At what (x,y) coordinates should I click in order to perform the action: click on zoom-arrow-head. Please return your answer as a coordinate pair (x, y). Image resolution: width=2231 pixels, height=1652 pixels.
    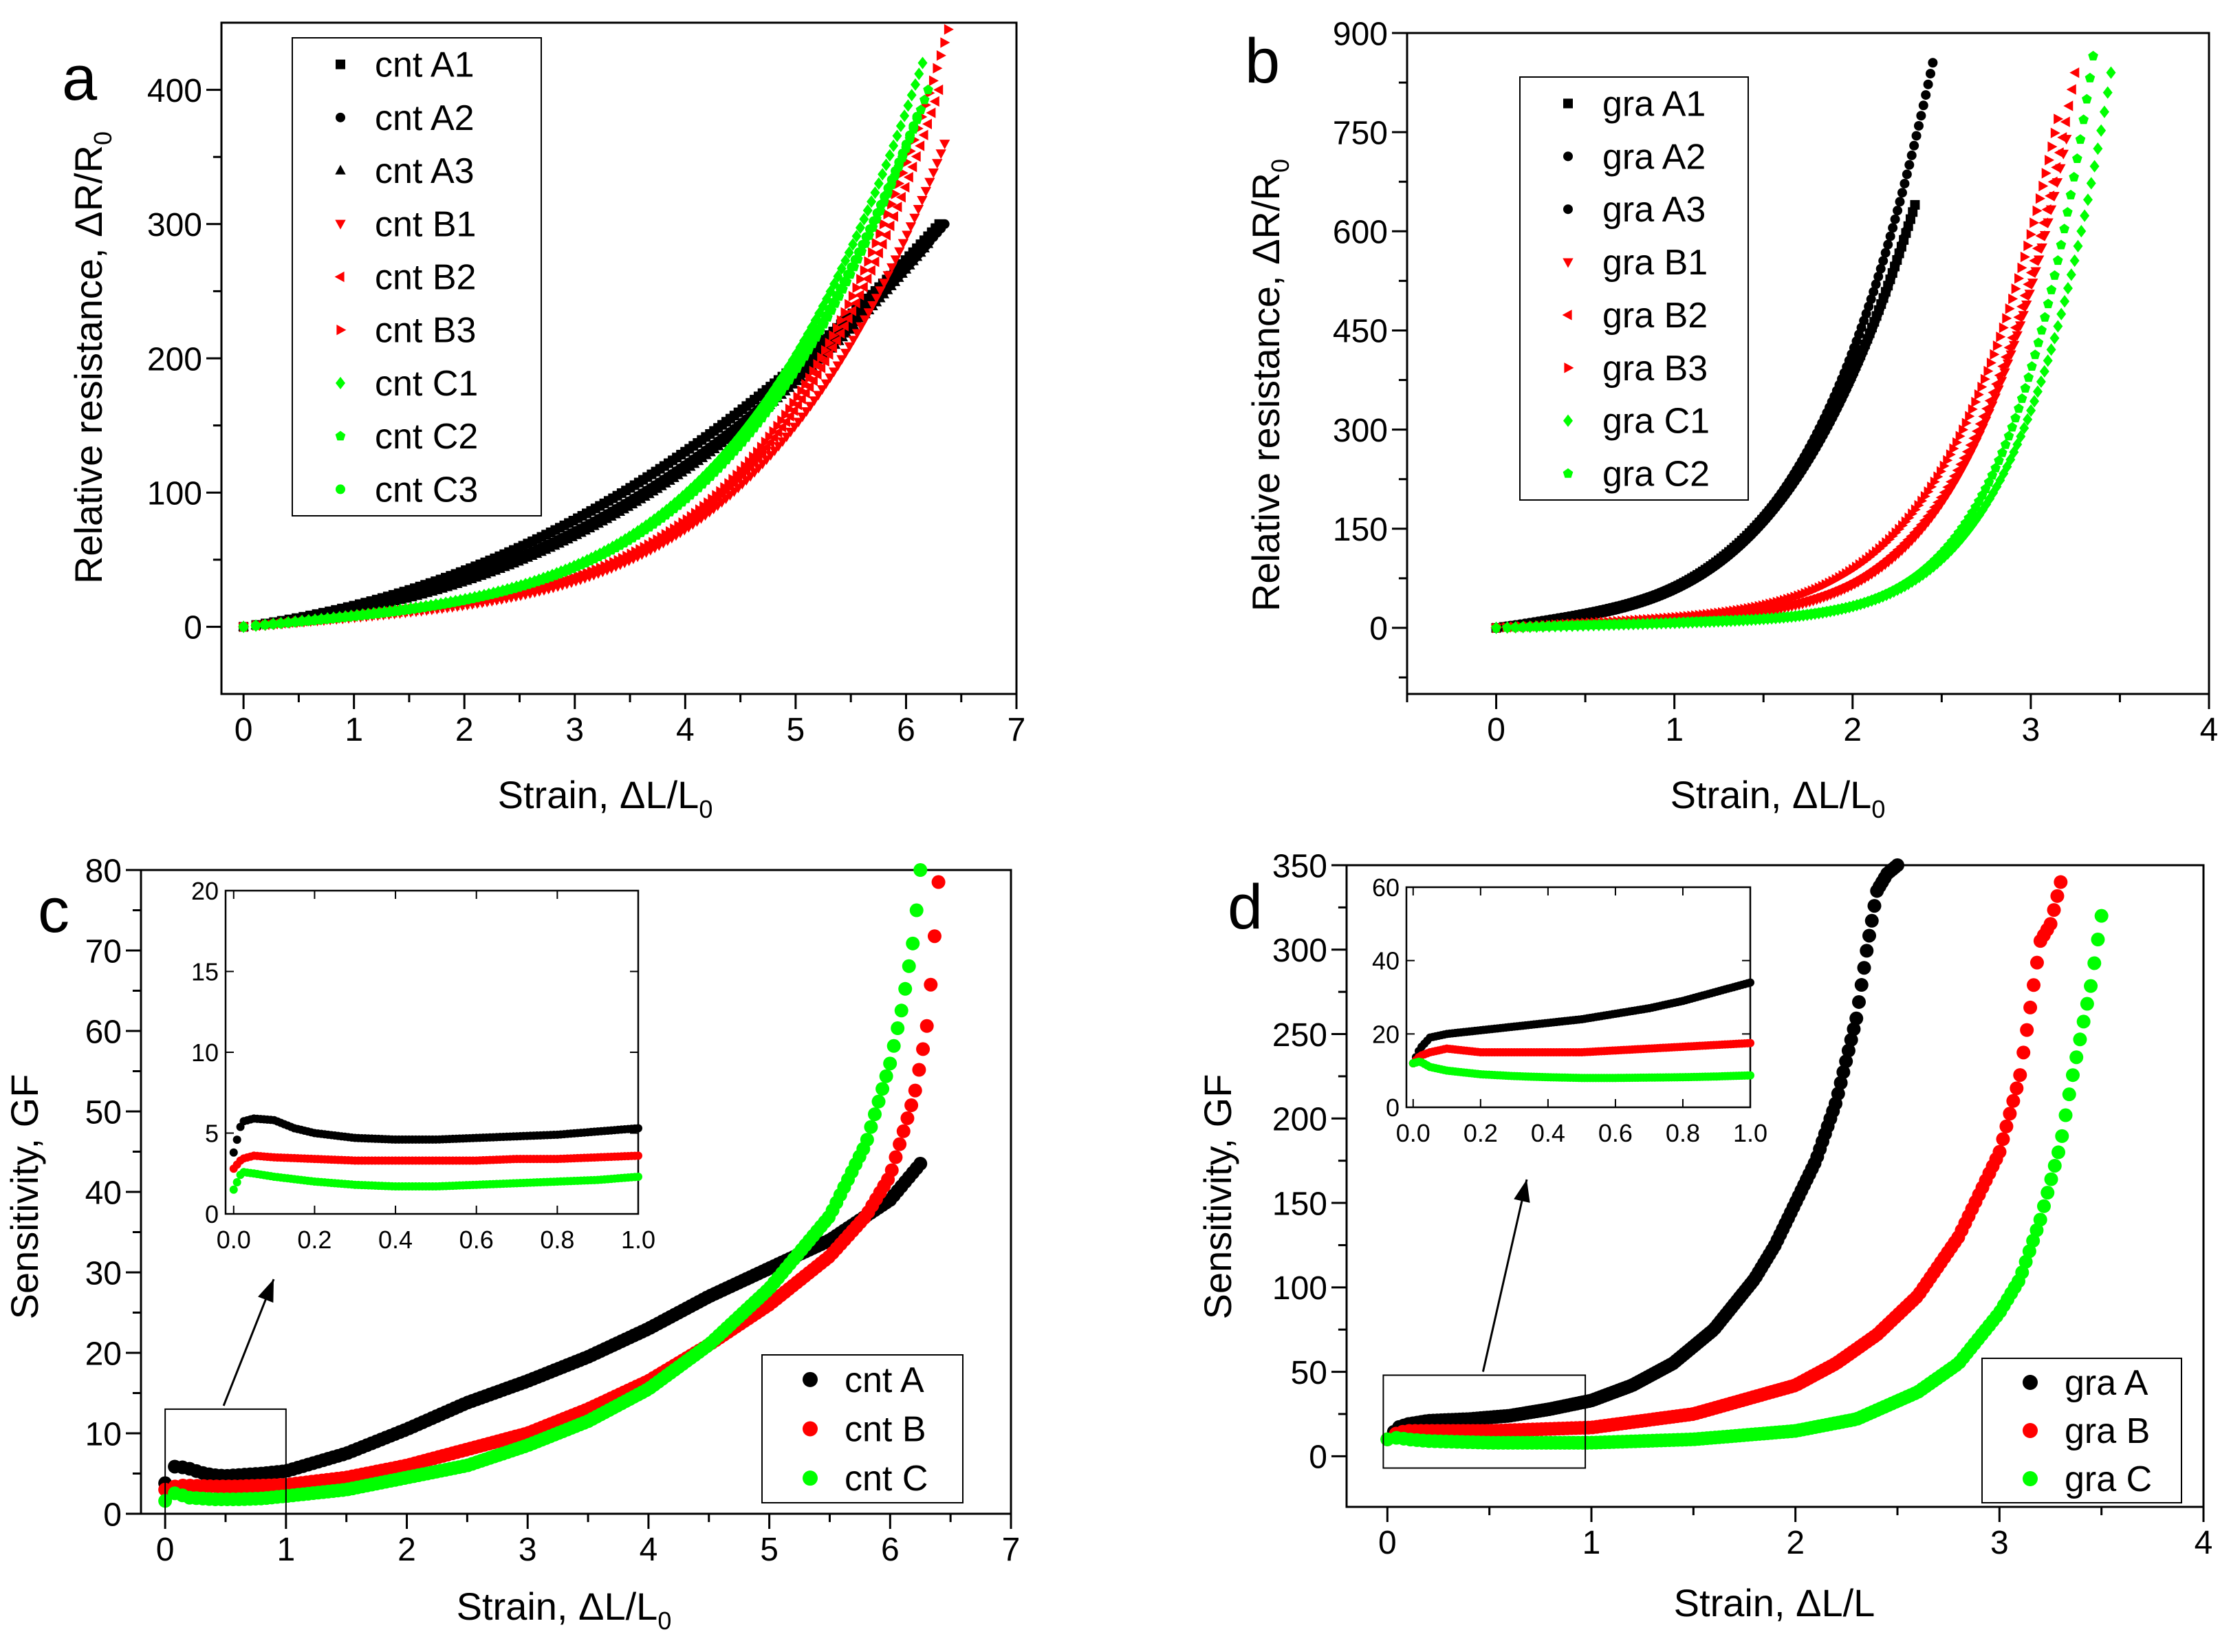
    Looking at the image, I should click on (1522, 1191).